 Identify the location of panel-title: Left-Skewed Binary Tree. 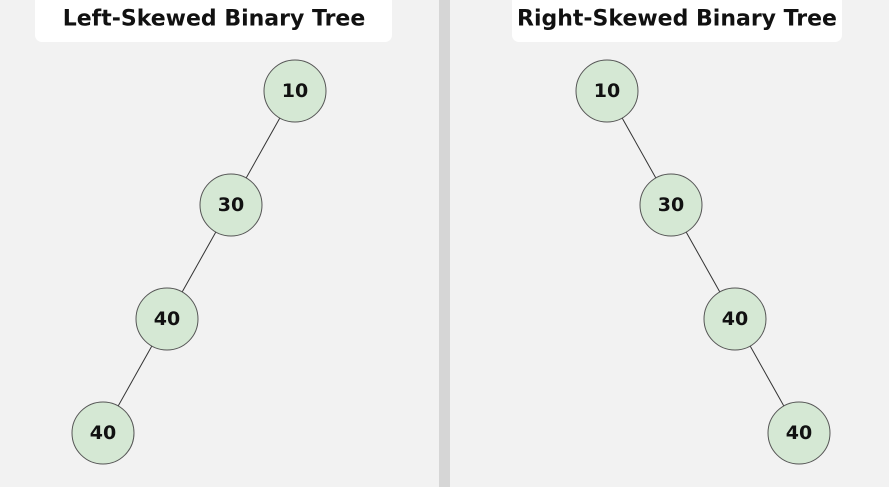
(214, 19).